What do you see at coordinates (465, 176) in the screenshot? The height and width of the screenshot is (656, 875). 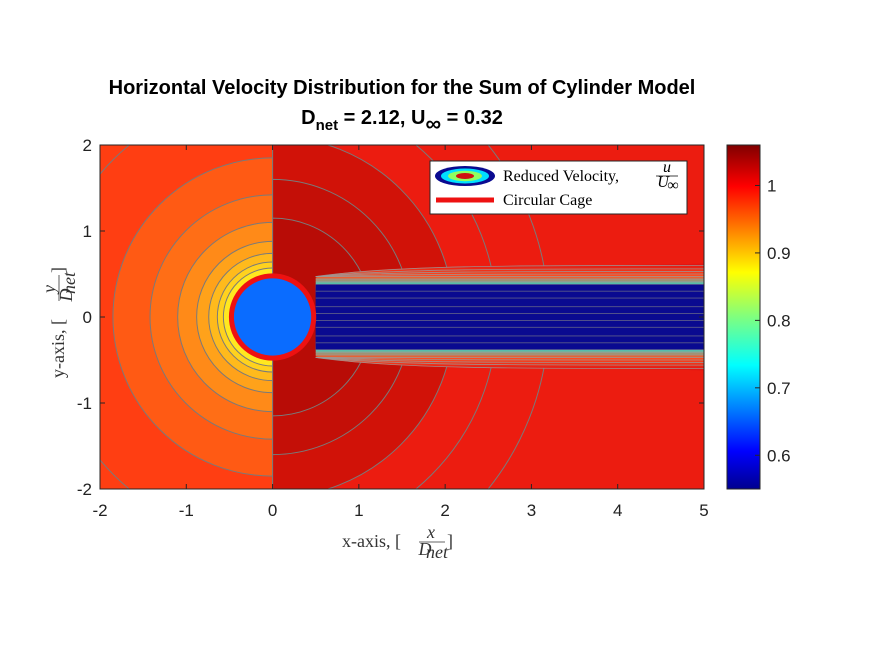 I see `legend-contour-marker-icon` at bounding box center [465, 176].